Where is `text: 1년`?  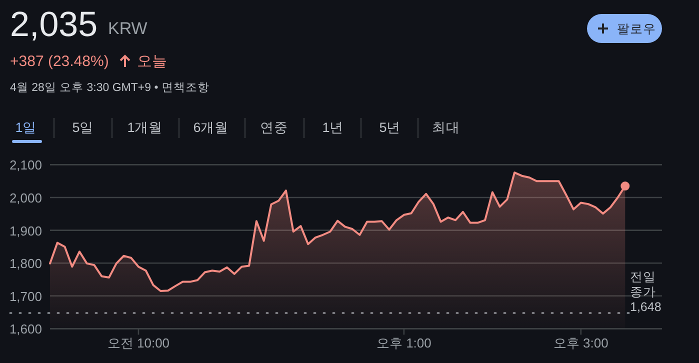
text: 1년 is located at coordinates (333, 127).